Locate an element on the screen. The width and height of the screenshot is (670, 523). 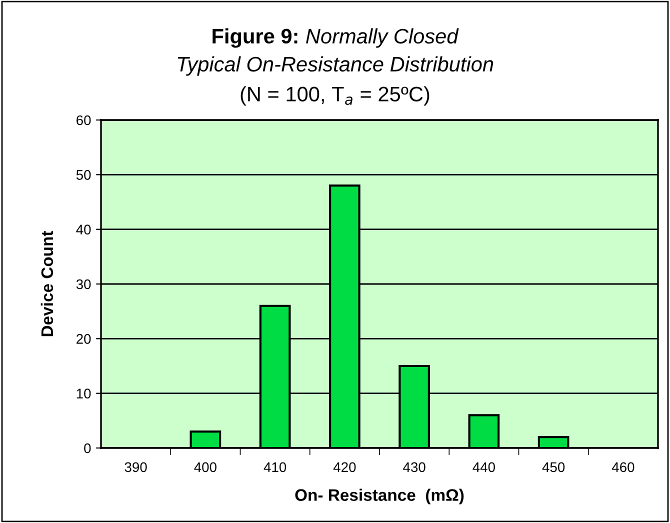
x-tick-label: 420 is located at coordinates (344, 467).